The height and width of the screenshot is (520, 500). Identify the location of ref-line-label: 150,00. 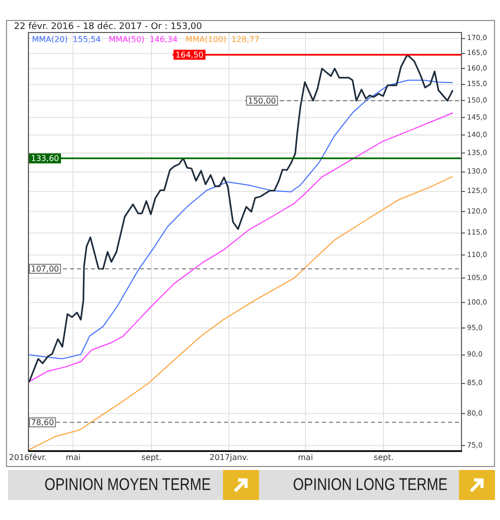
(262, 101).